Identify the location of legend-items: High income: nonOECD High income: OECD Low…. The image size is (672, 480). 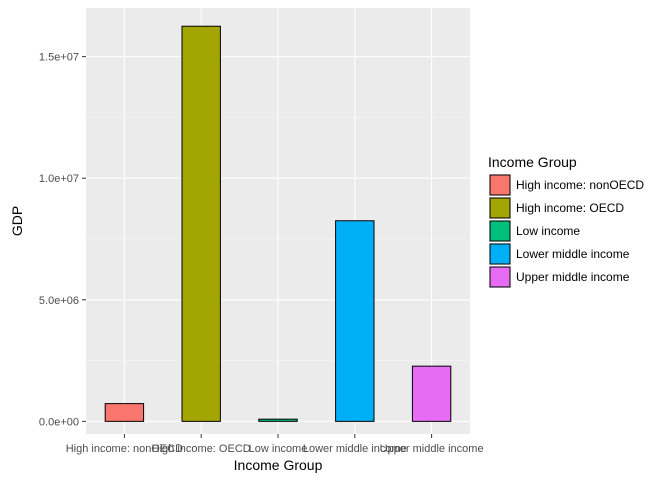
(566, 231).